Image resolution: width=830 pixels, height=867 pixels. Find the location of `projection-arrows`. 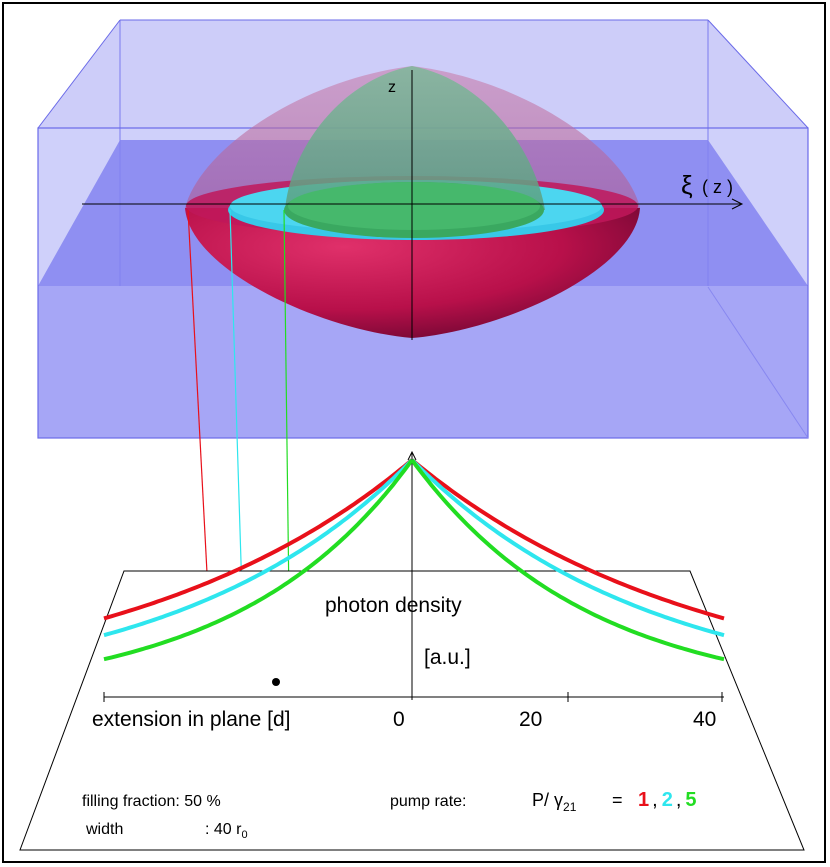

projection-arrows is located at coordinates (242, 408).